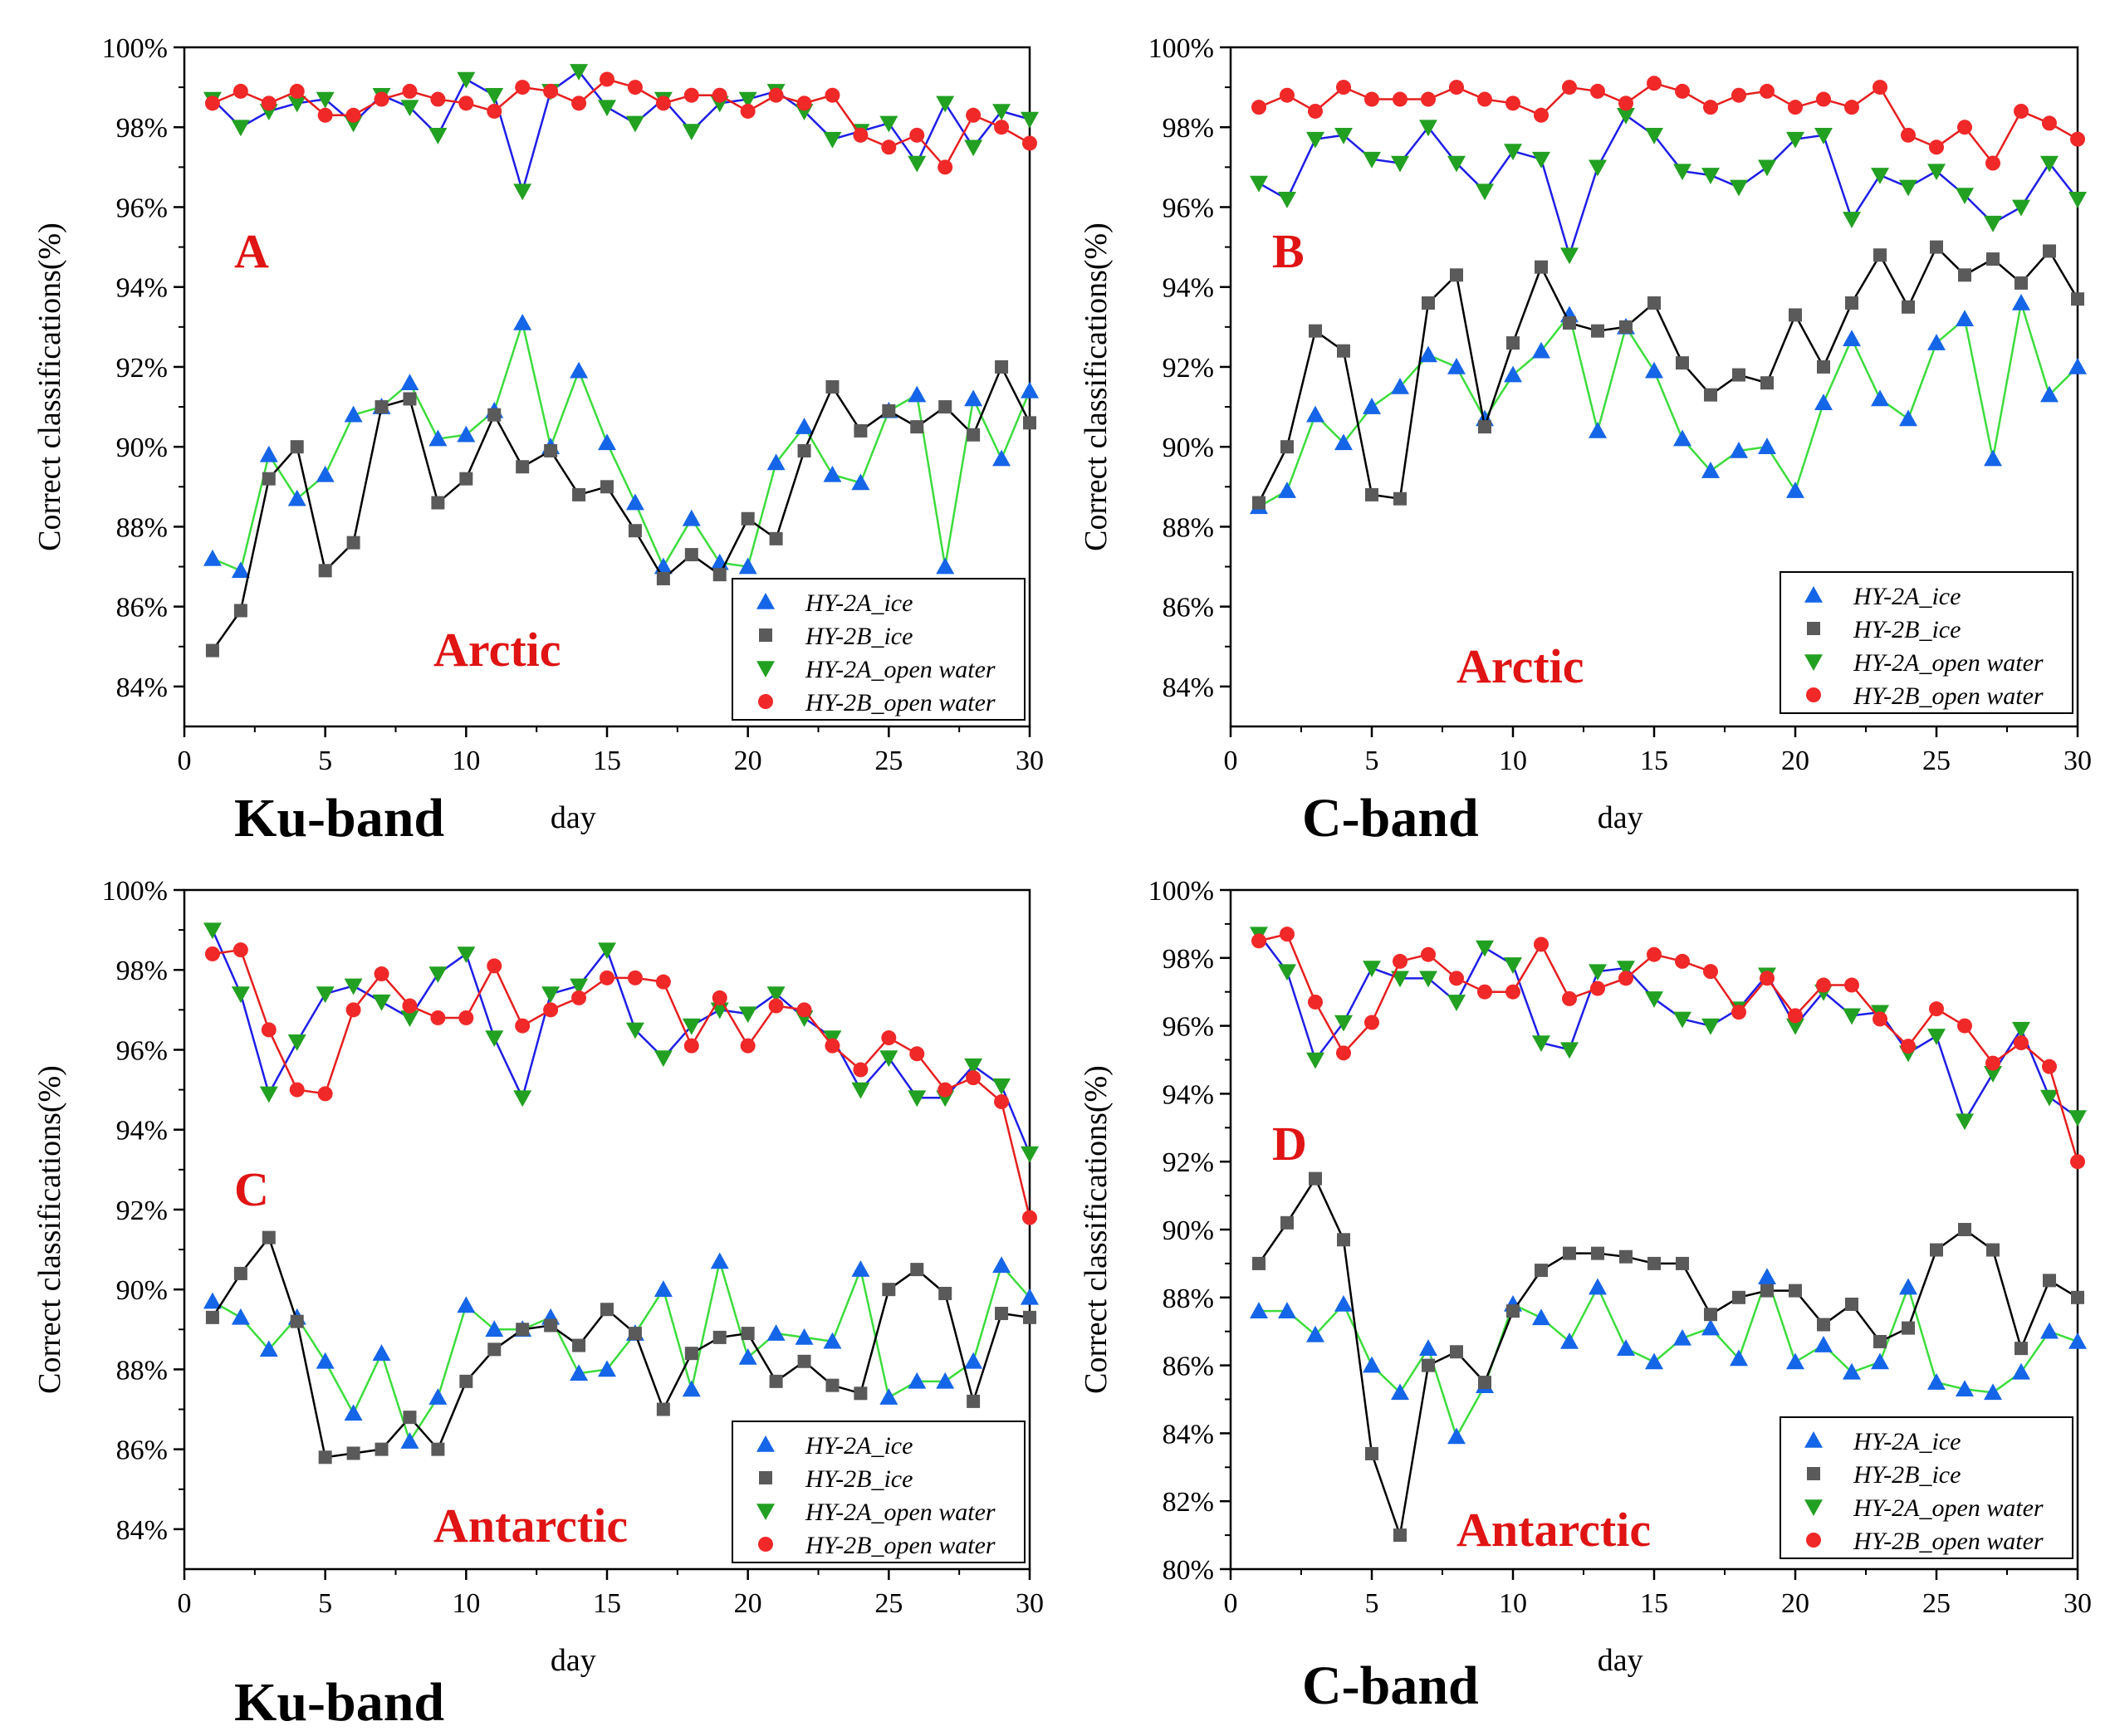 This screenshot has width=2110, height=1736. Describe the element at coordinates (2077, 1603) in the screenshot. I see `x-tick-label: 30` at that location.